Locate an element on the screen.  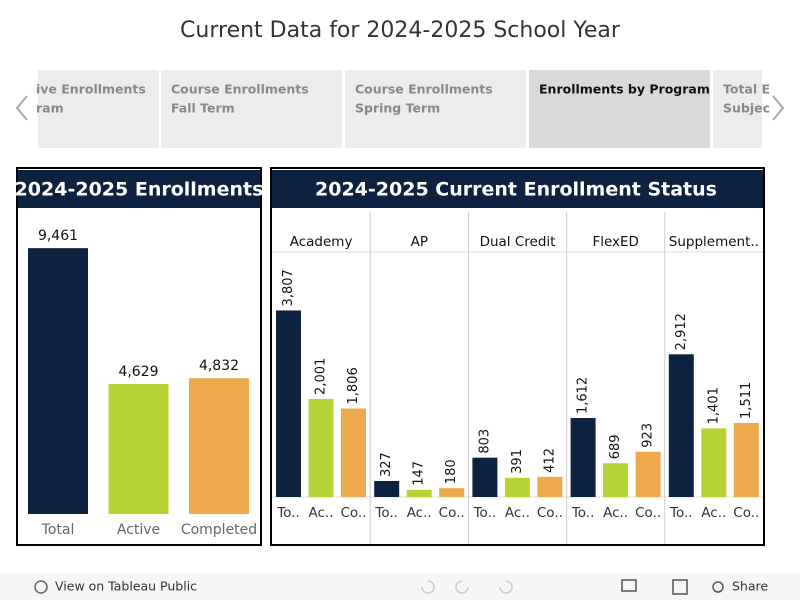
tab-label: ram is located at coordinates (50, 108).